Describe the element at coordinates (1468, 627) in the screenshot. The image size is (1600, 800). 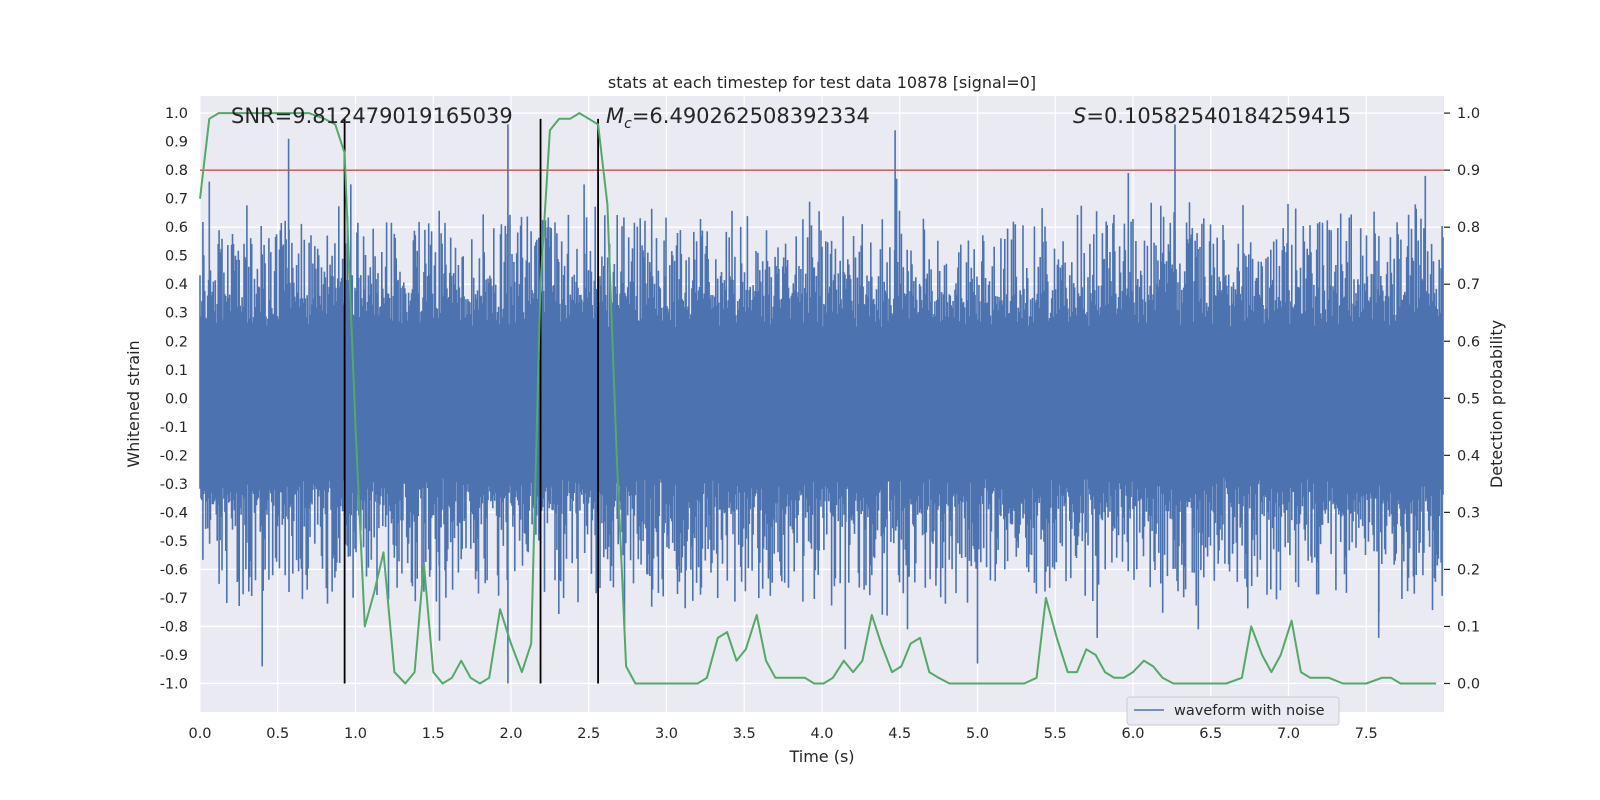
I see `y2-tick-label: 0.1` at that location.